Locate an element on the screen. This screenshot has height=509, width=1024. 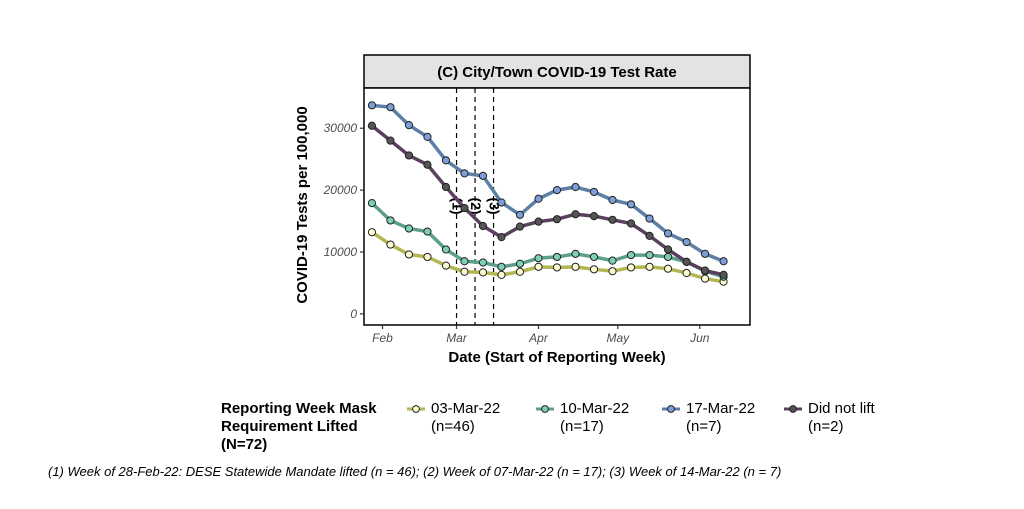
chart-title: (C) City/Town COVID-19 Test Rate is located at coordinates (556, 72).